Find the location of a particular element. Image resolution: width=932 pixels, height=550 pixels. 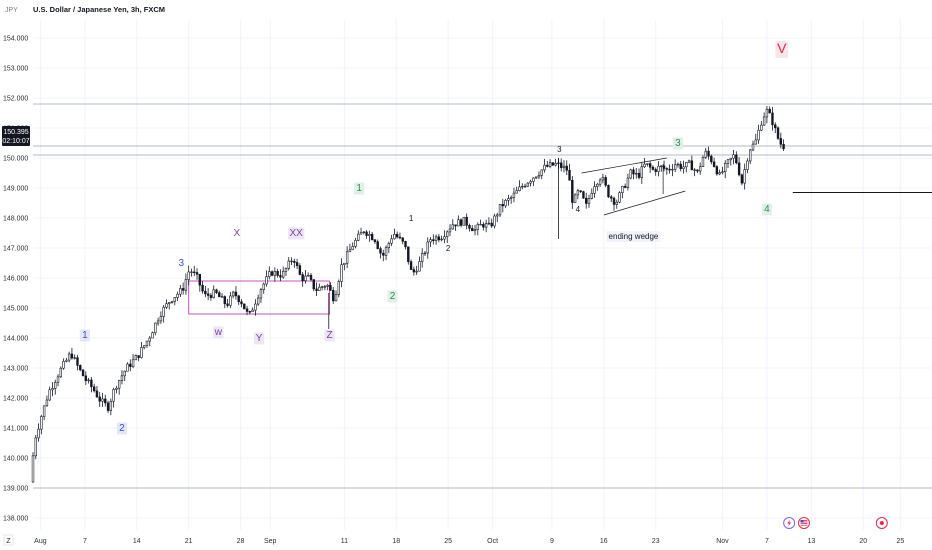

x-tick-label: 13 is located at coordinates (811, 541).